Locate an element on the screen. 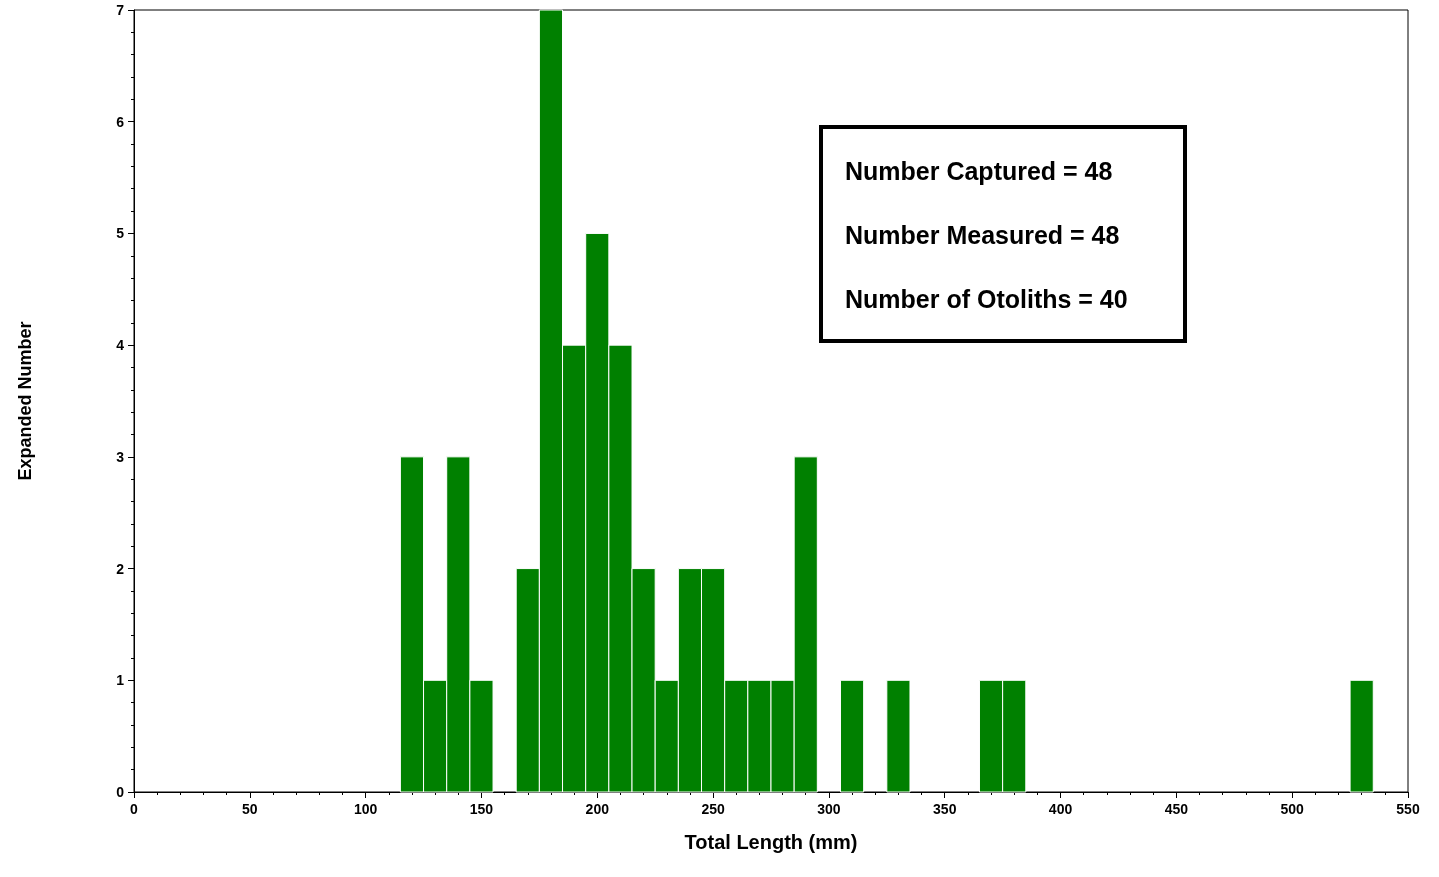  y-tick-label: 1 is located at coordinates (120, 680).